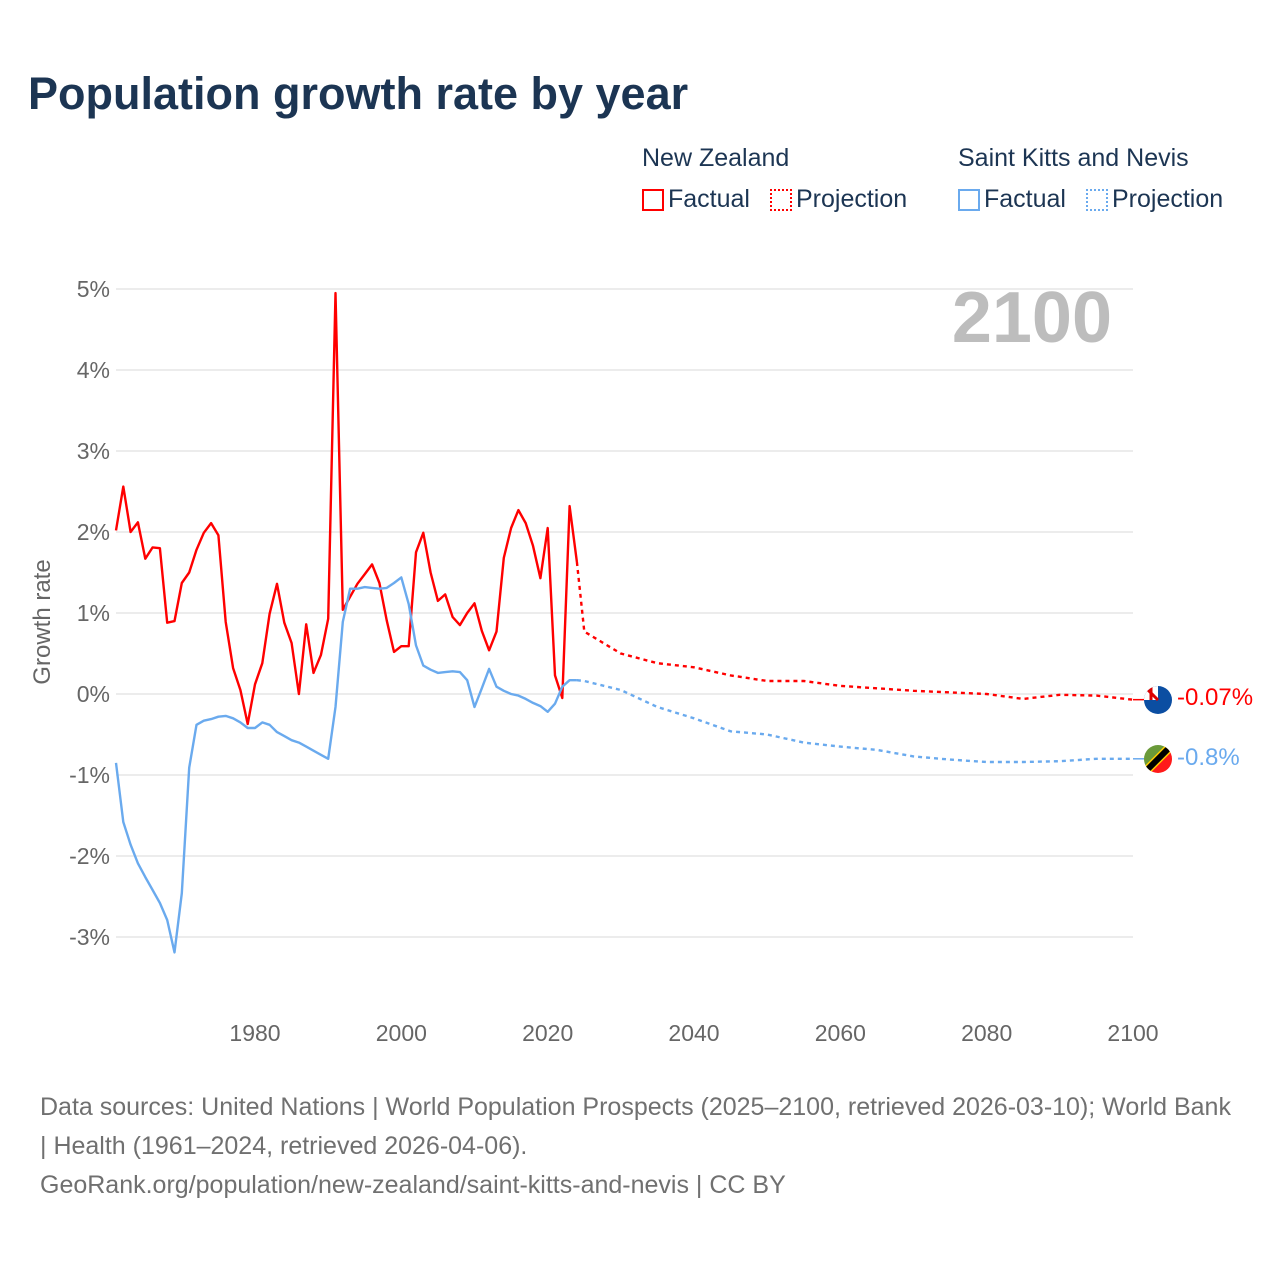  I want to click on skn-flag-icon, so click(1158, 759).